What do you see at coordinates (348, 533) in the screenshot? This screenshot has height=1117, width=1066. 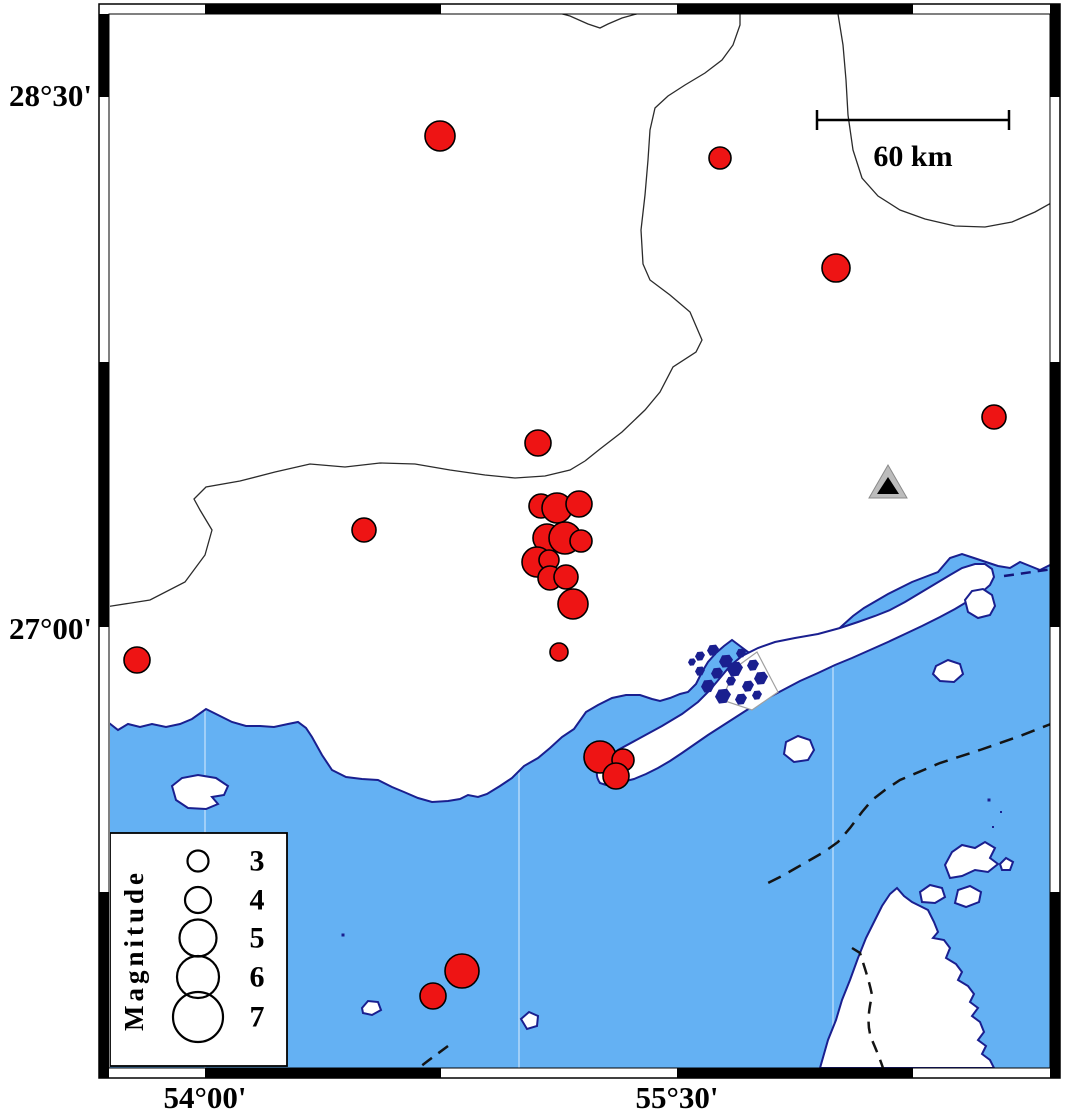 I see `boundary-west` at bounding box center [348, 533].